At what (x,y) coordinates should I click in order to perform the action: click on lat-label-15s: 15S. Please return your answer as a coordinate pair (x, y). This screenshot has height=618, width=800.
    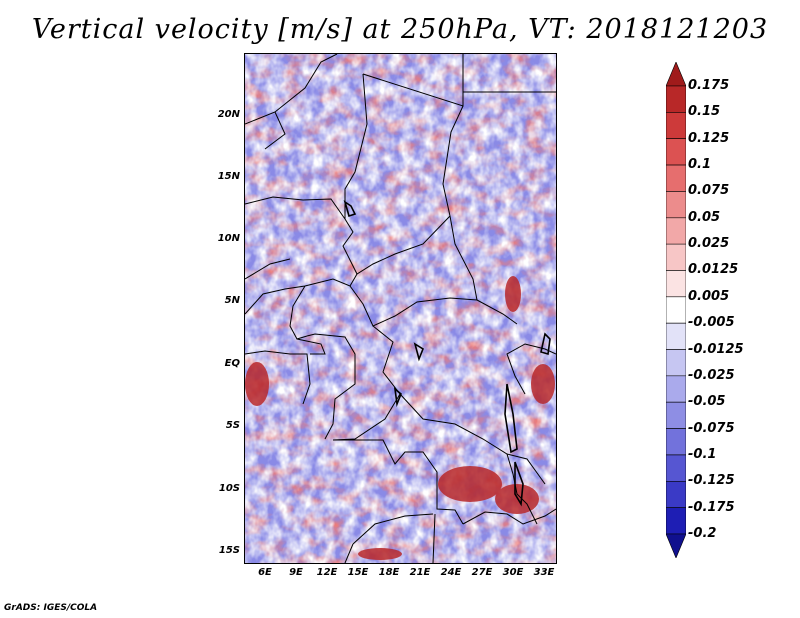
    Looking at the image, I should click on (229, 550).